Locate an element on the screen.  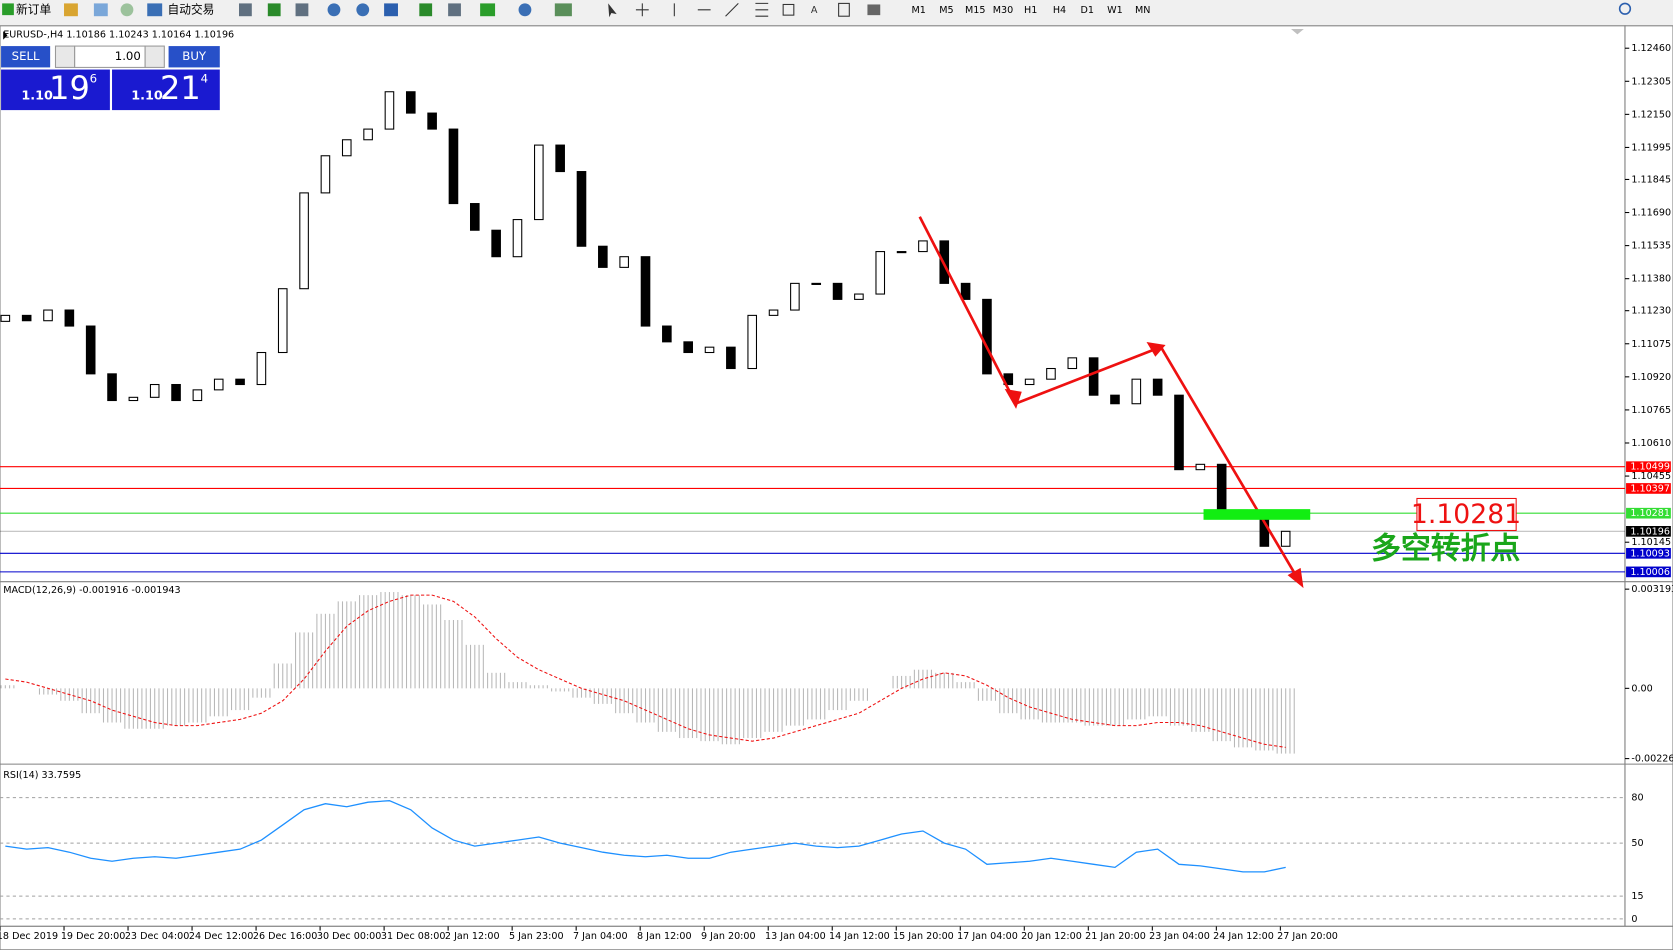
lot-up is located at coordinates (154, 56).